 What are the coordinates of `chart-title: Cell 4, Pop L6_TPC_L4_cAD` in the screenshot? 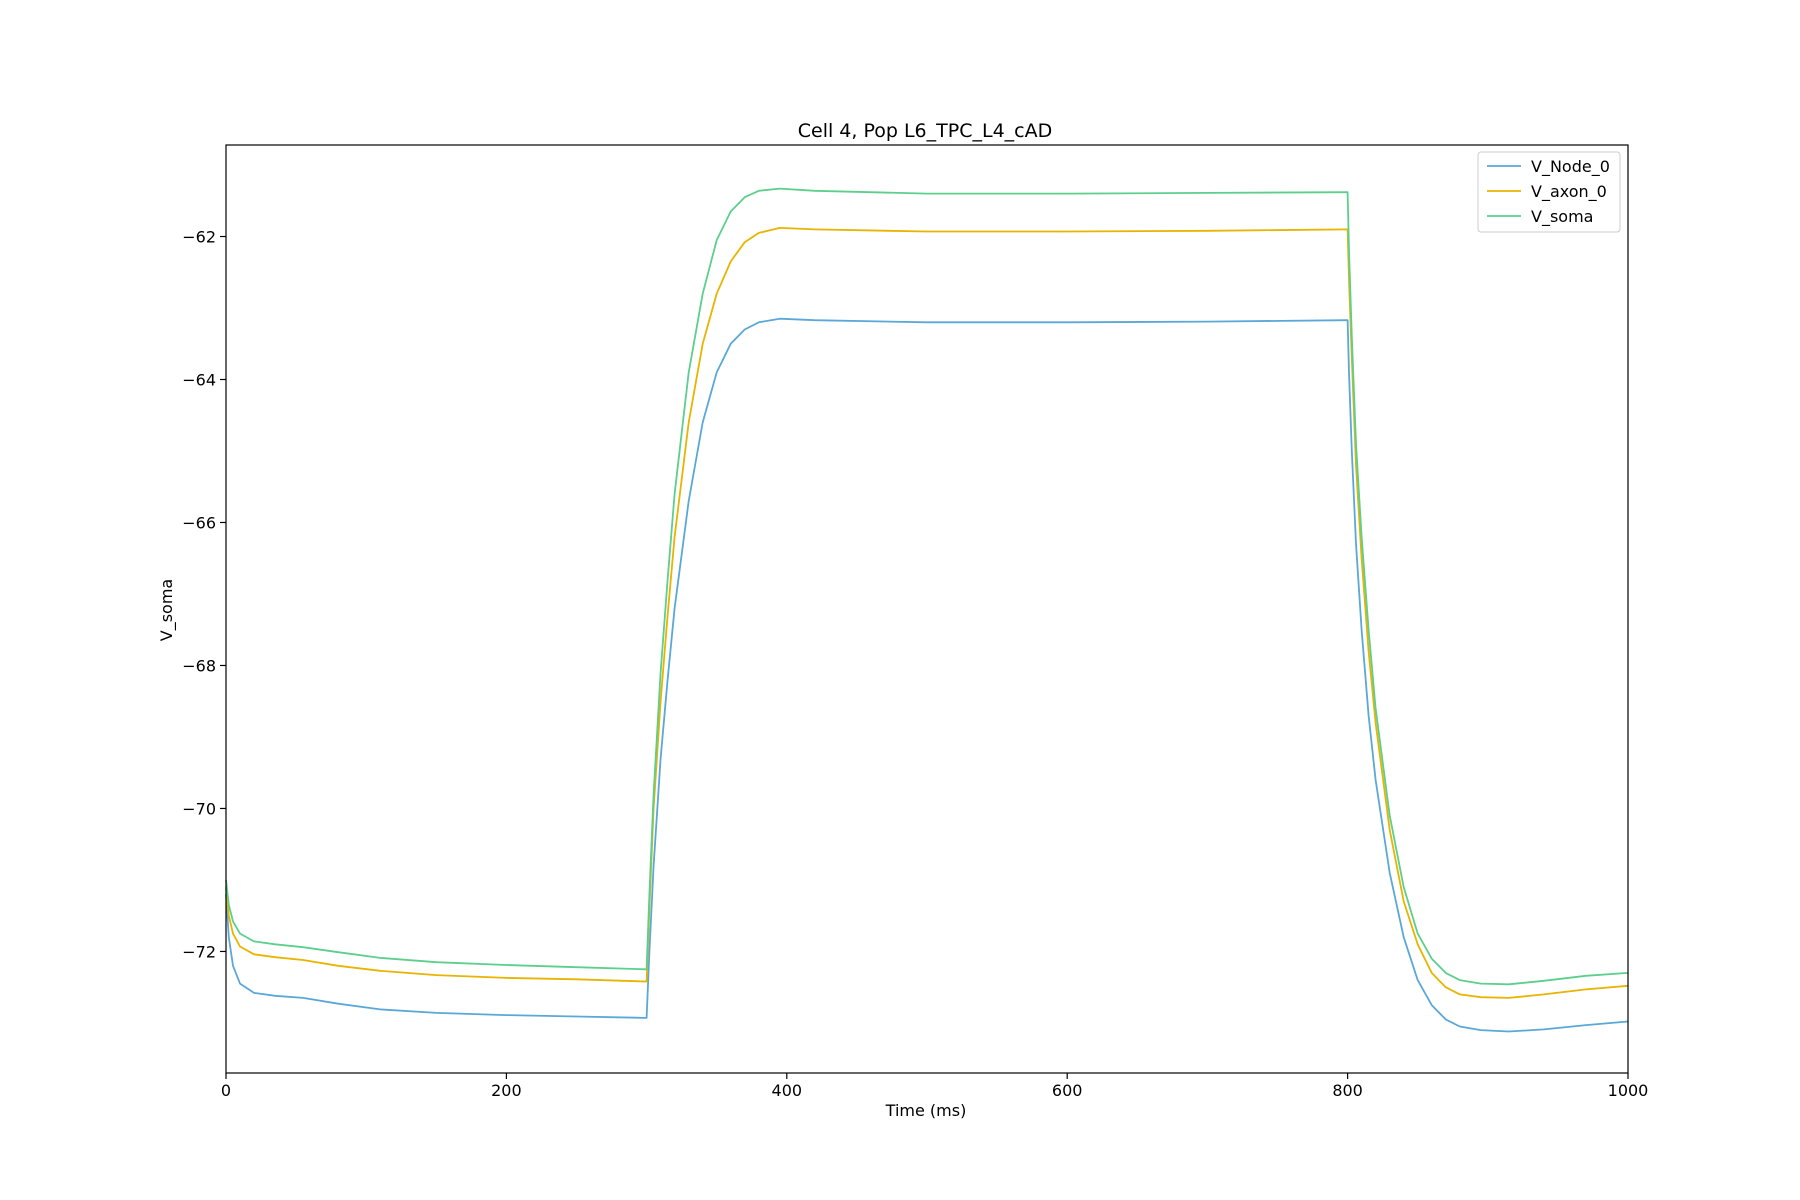 It's located at (925, 131).